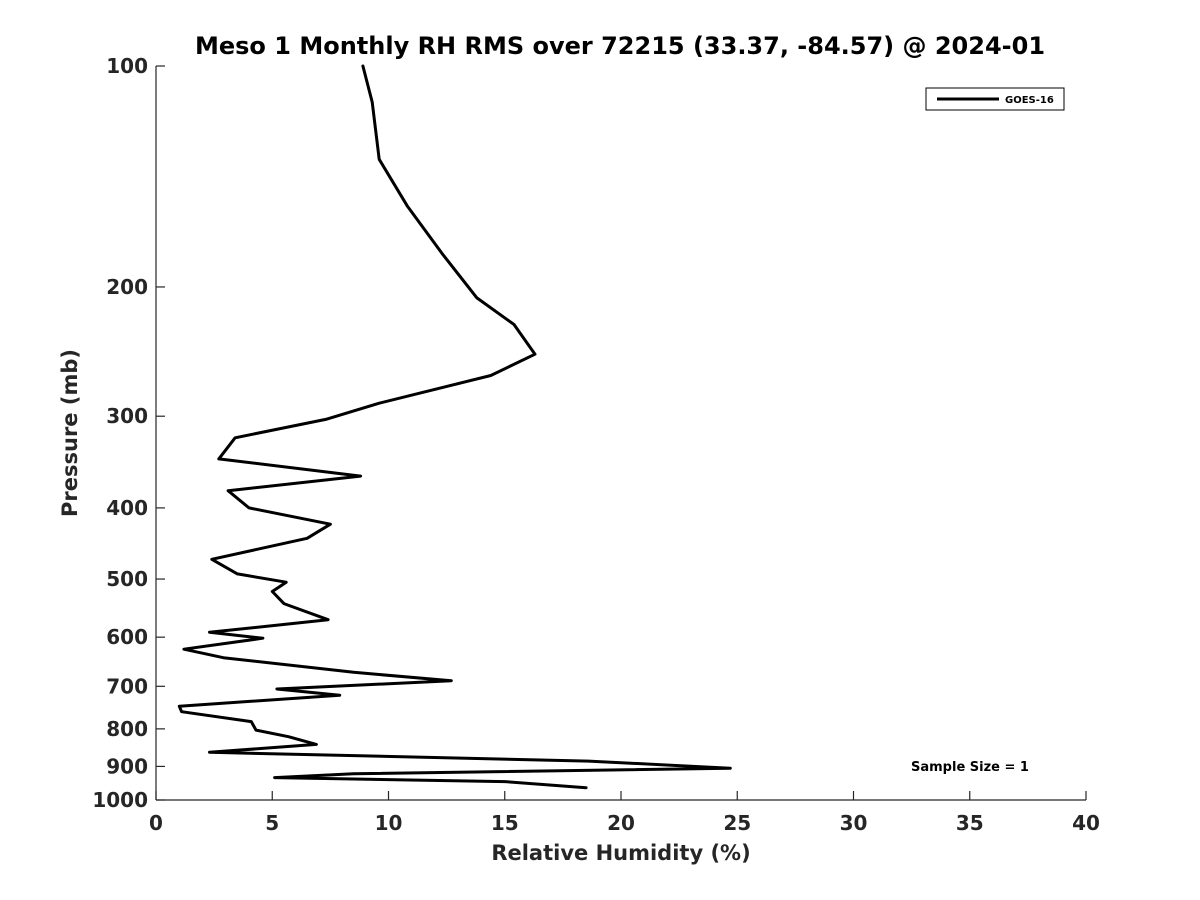 The height and width of the screenshot is (900, 1200). What do you see at coordinates (127, 766) in the screenshot?
I see `y-tick-label: 900` at bounding box center [127, 766].